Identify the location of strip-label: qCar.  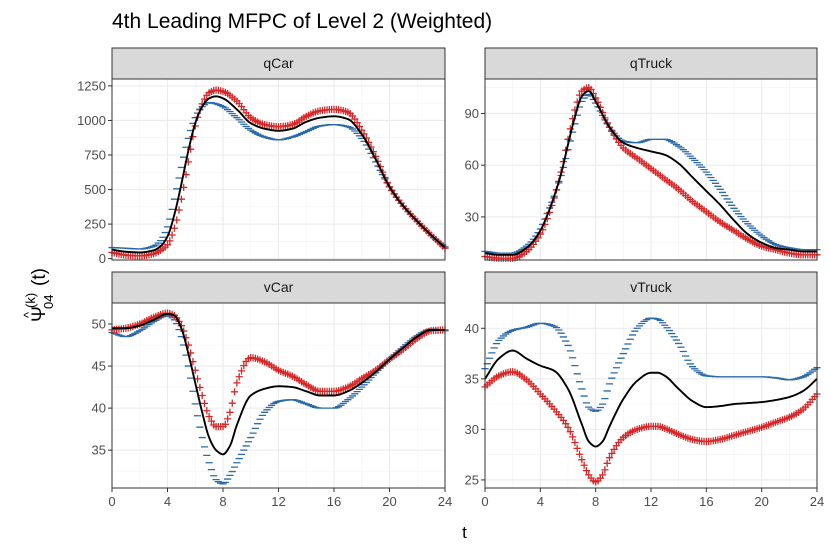
(278, 63).